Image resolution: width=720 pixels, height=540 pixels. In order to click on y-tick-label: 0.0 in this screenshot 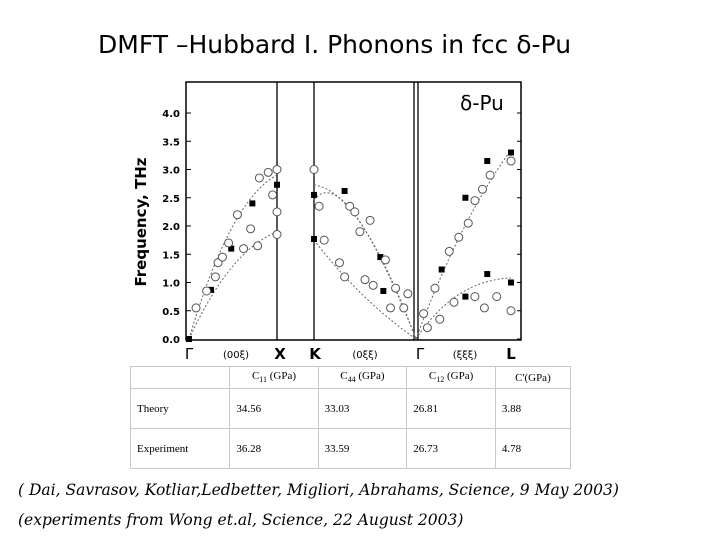, I will do `click(171, 340)`.